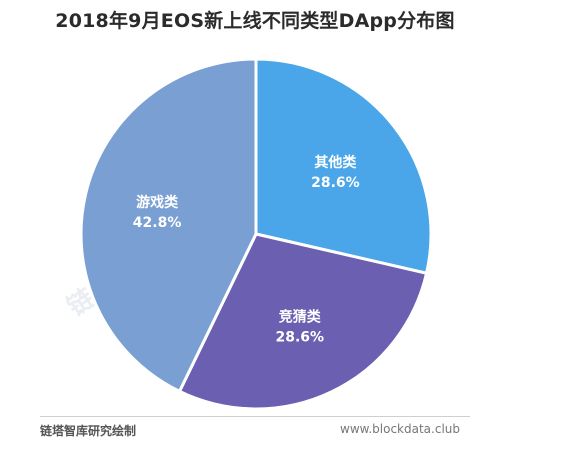 This screenshot has height=458, width=565. I want to click on slice-category-label: 其他类, so click(335, 162).